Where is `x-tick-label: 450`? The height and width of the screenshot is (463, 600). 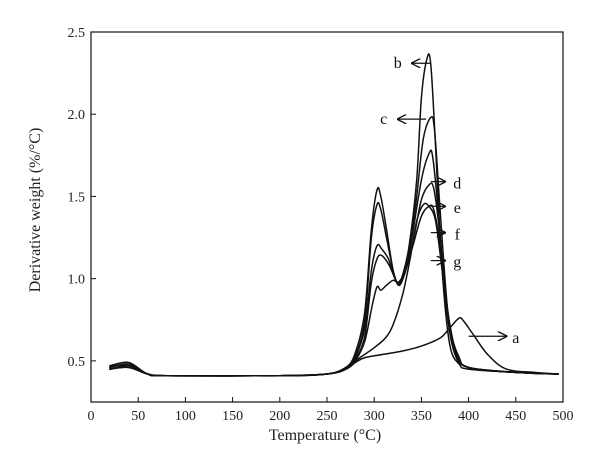
x-tick-label: 450 is located at coordinates (515, 416).